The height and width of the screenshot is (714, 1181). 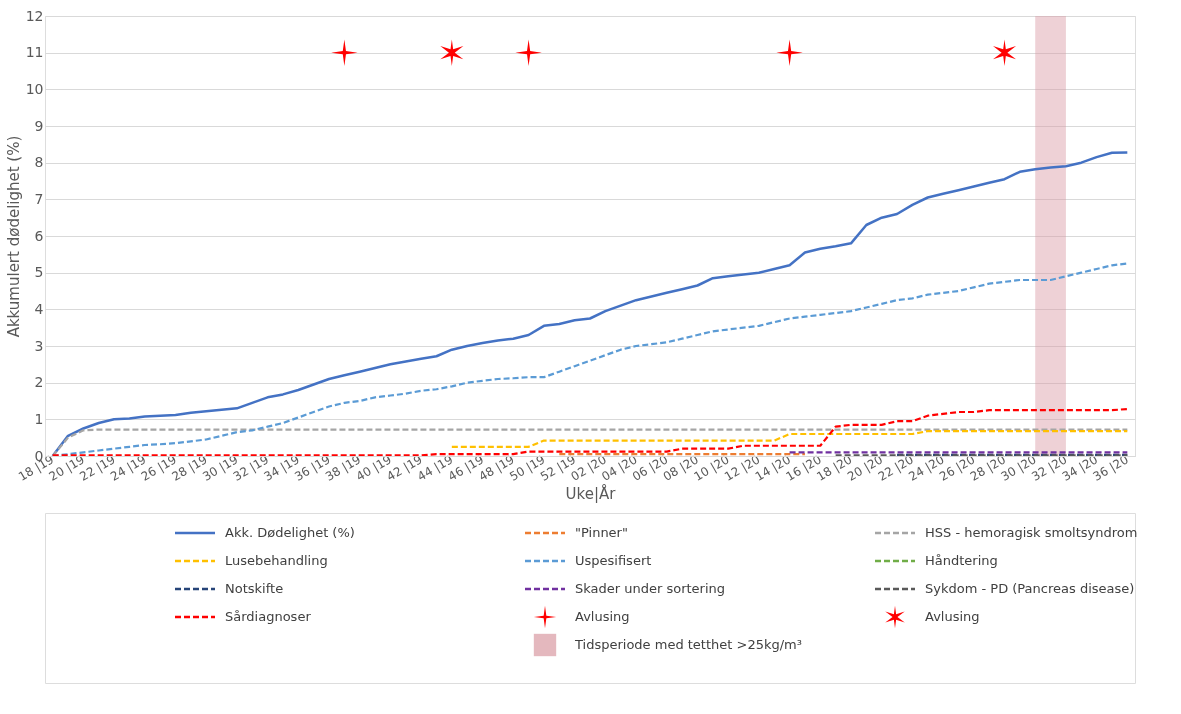 I want to click on y-tick-label: 12, so click(x=34, y=15).